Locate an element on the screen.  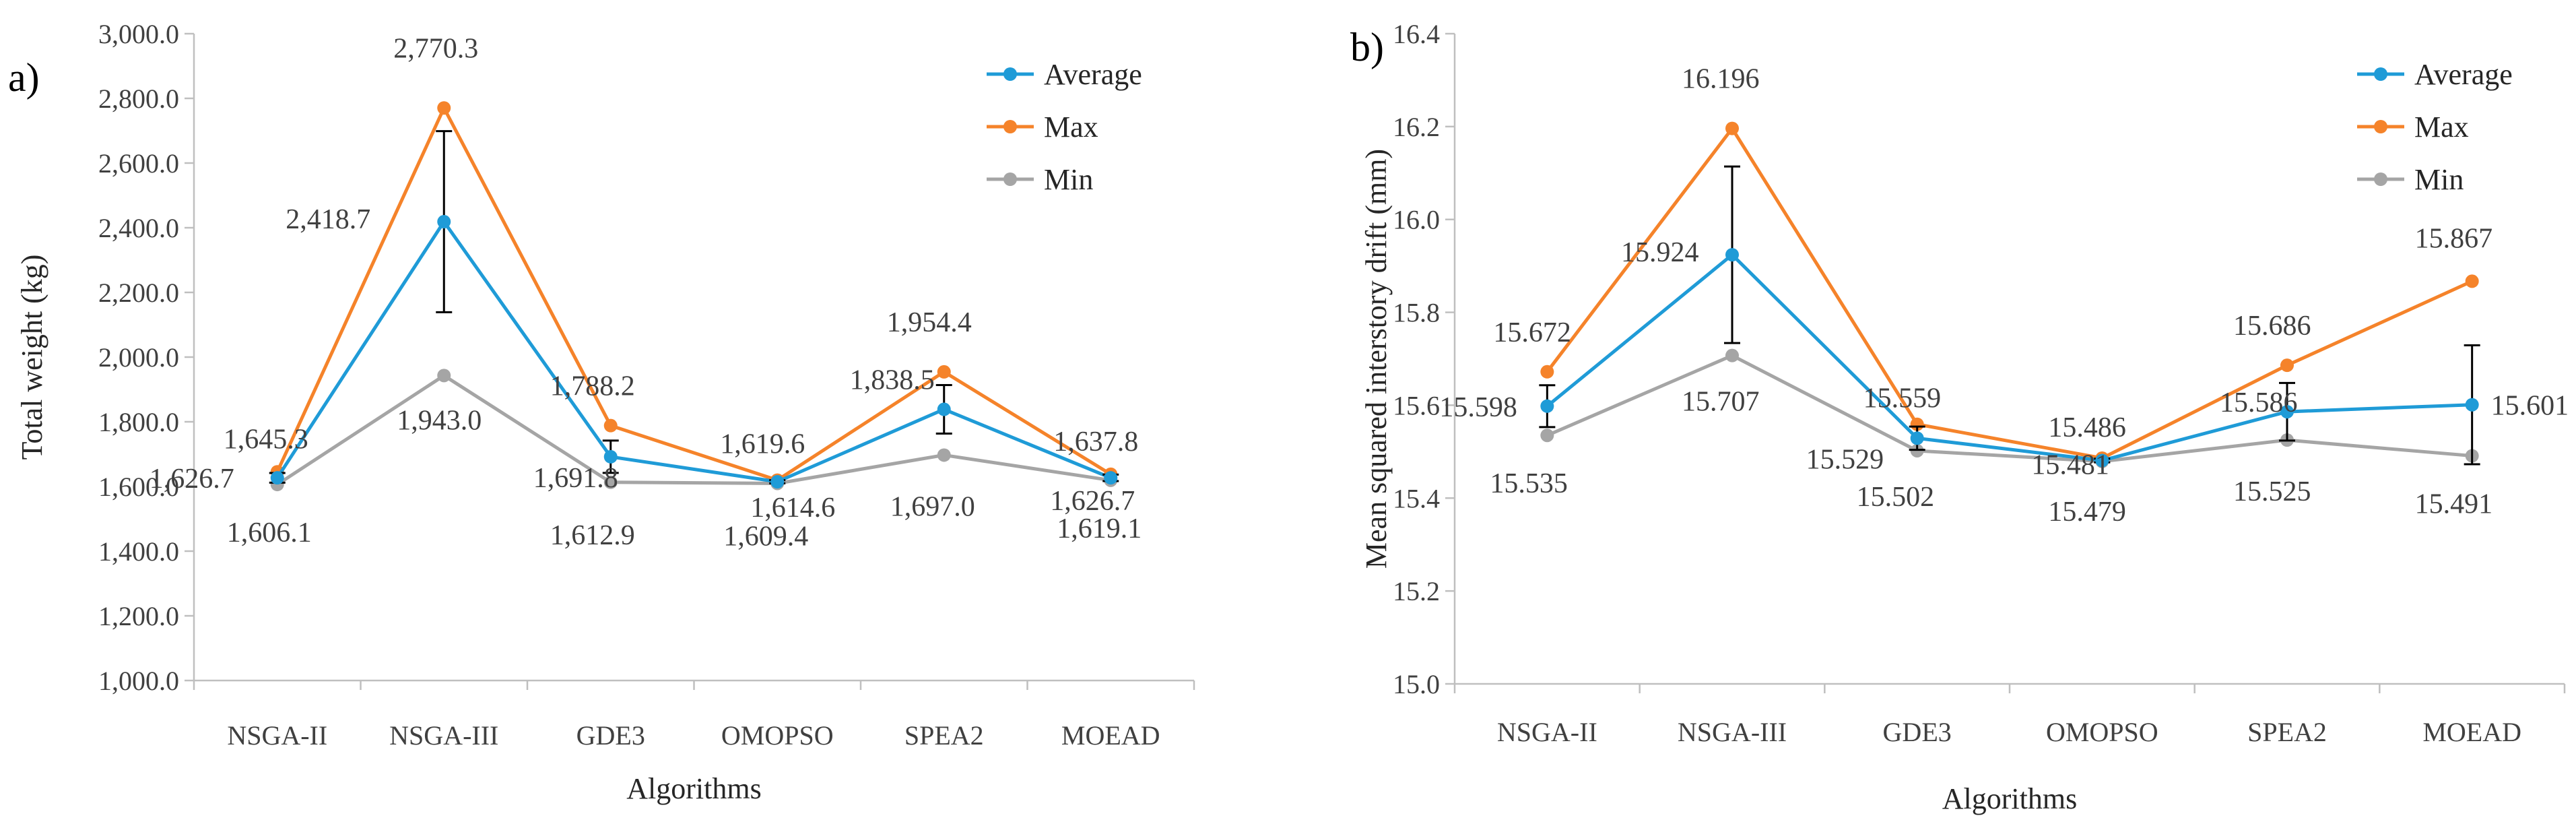
data-label-average: 15.598 is located at coordinates (1478, 407).